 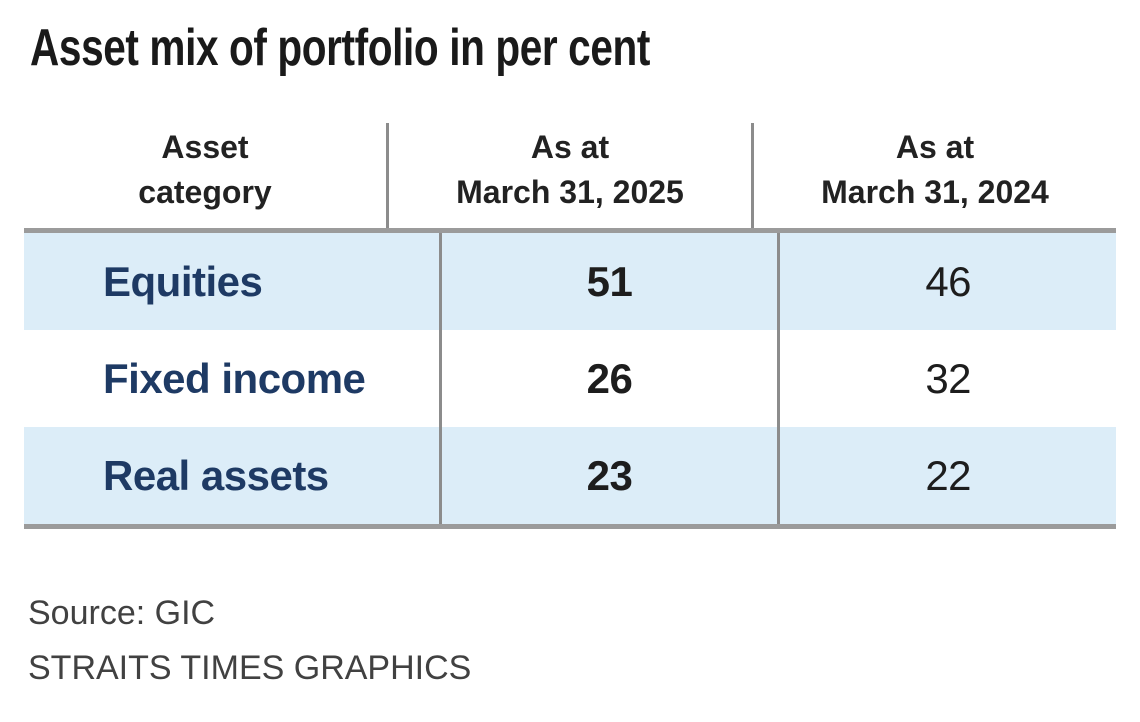 What do you see at coordinates (216, 475) in the screenshot?
I see `cell-category: Real assets` at bounding box center [216, 475].